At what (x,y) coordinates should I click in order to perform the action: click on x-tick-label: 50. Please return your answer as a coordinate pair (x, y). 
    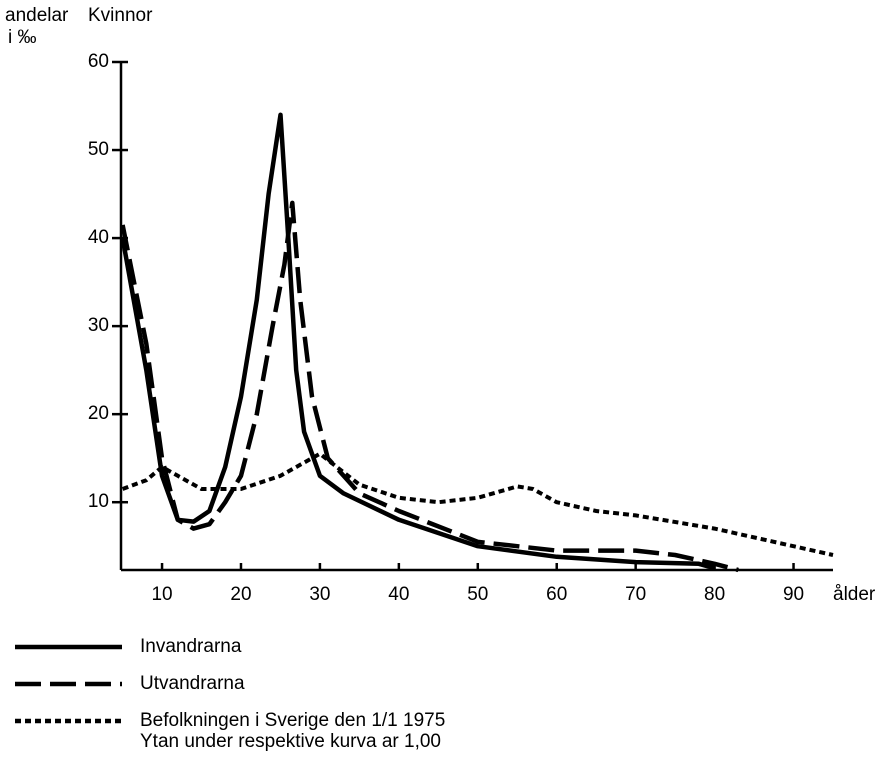
    Looking at the image, I should click on (477, 594).